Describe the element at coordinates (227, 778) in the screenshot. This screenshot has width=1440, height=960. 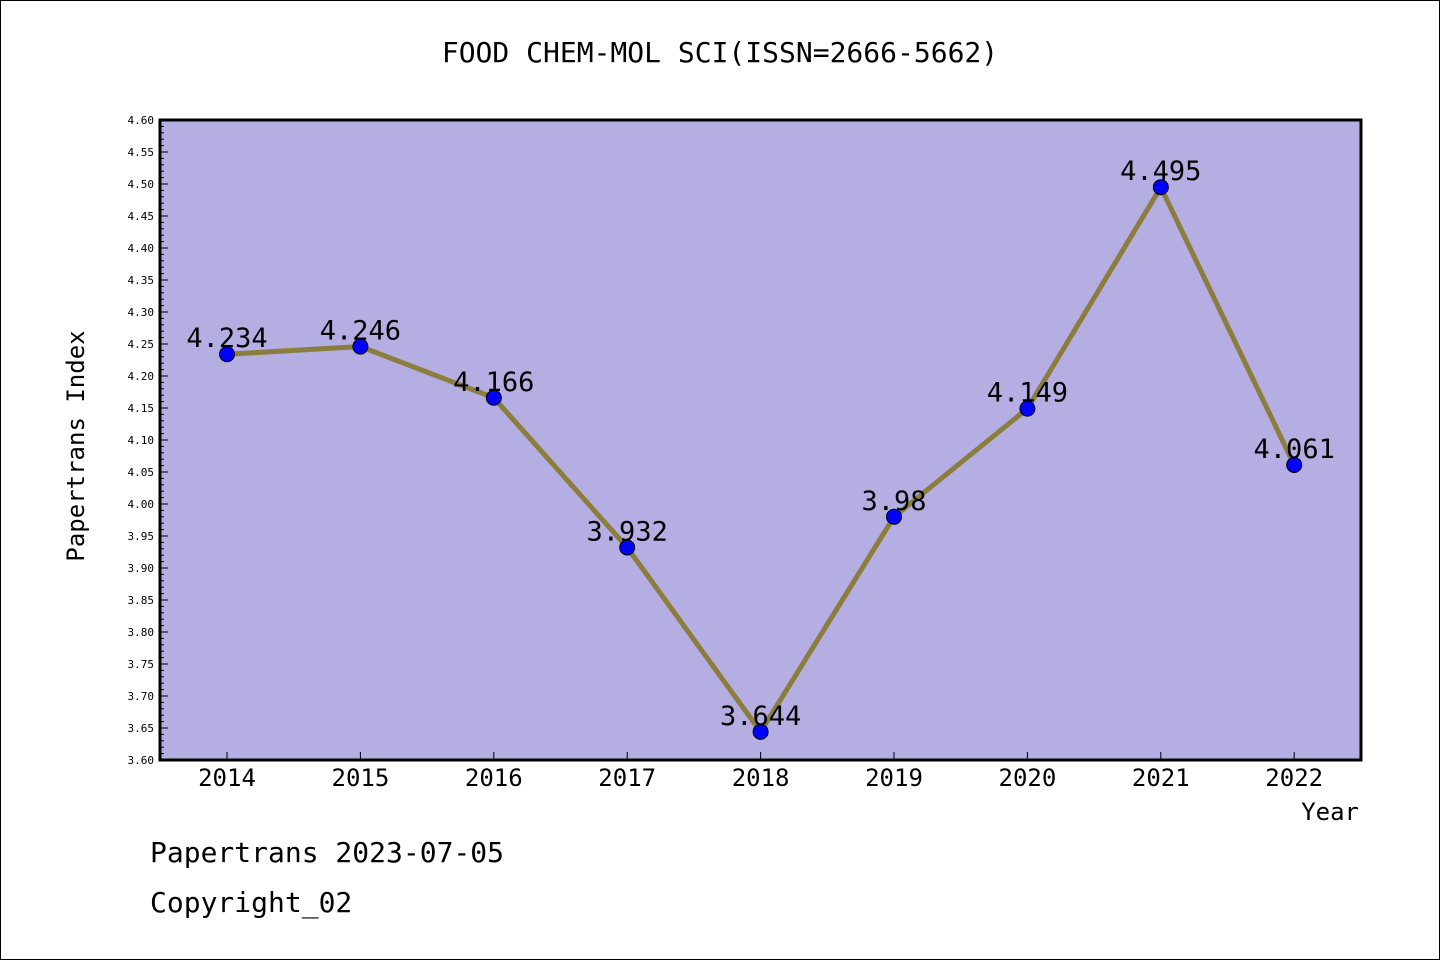
I see `x-tick-label: 2014` at that location.